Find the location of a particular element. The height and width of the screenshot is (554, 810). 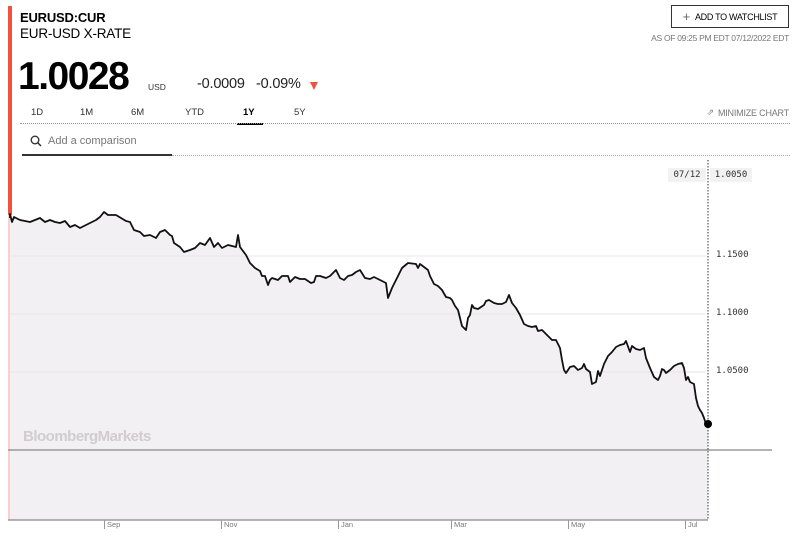

x-tick-label: Sep is located at coordinates (112, 524).